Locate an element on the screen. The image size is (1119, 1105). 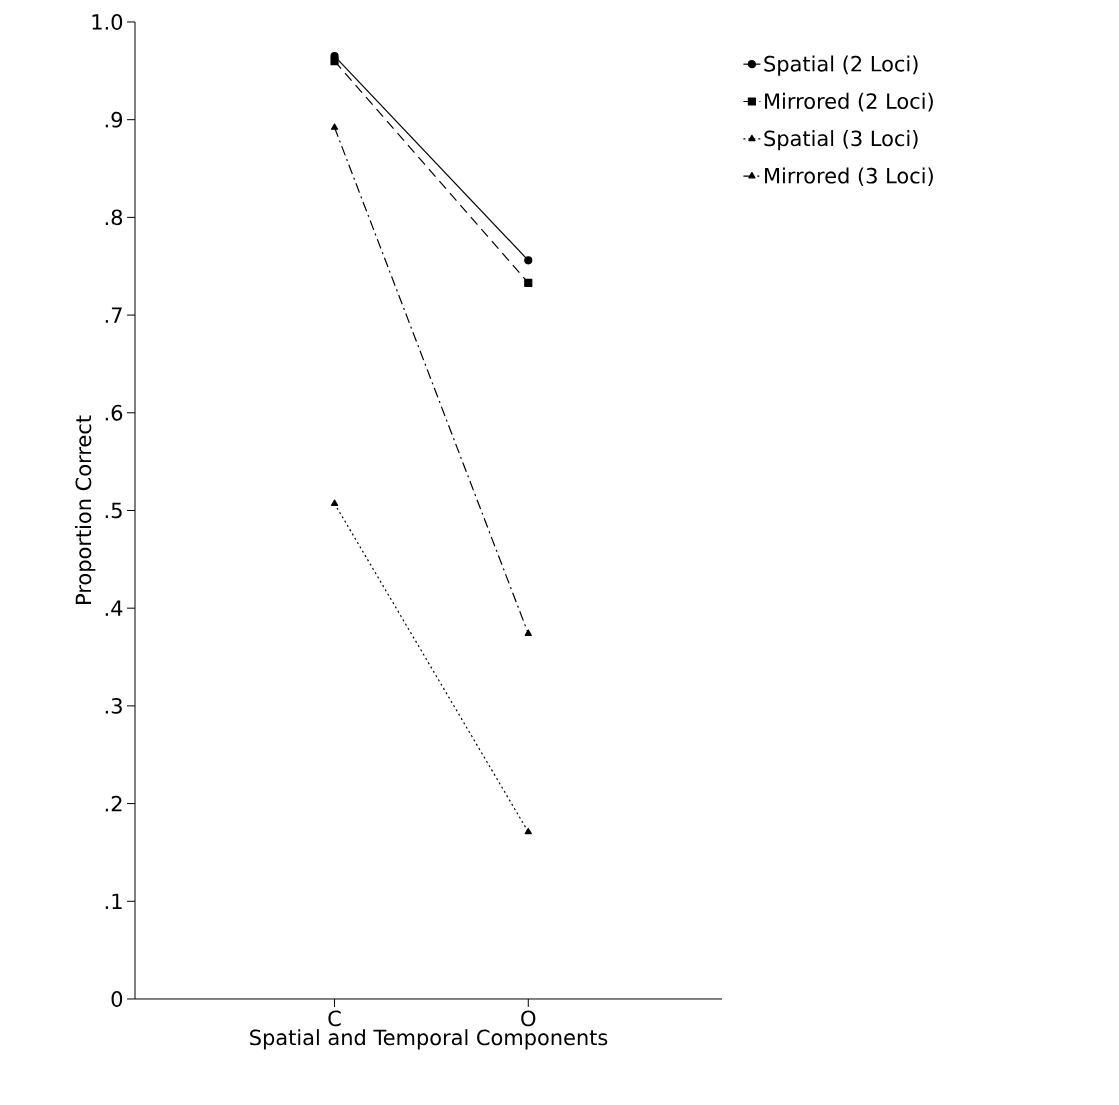
x-axis-title: Spatial and Temporal Components is located at coordinates (429, 1039).